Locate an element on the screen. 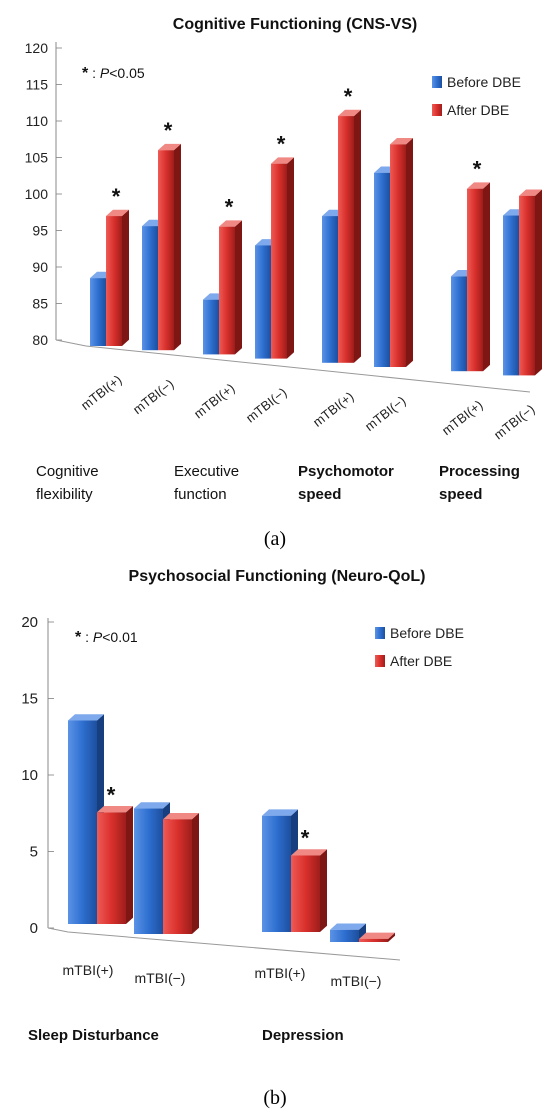 This screenshot has width=550, height=1114. panel-label-a: (a) is located at coordinates (275, 539).